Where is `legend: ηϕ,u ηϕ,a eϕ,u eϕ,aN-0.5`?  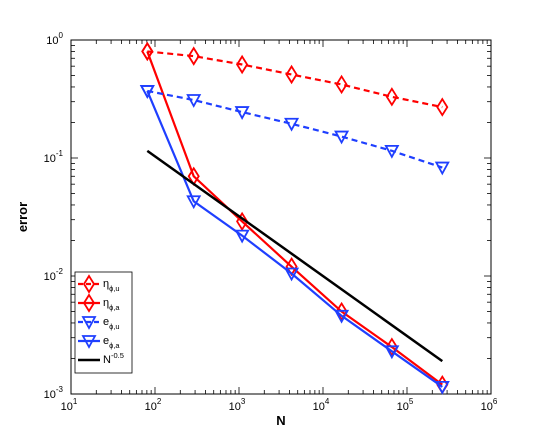
legend: ηϕ,u ηϕ,a eϕ,u eϕ,aN-0.5 is located at coordinates (103, 322).